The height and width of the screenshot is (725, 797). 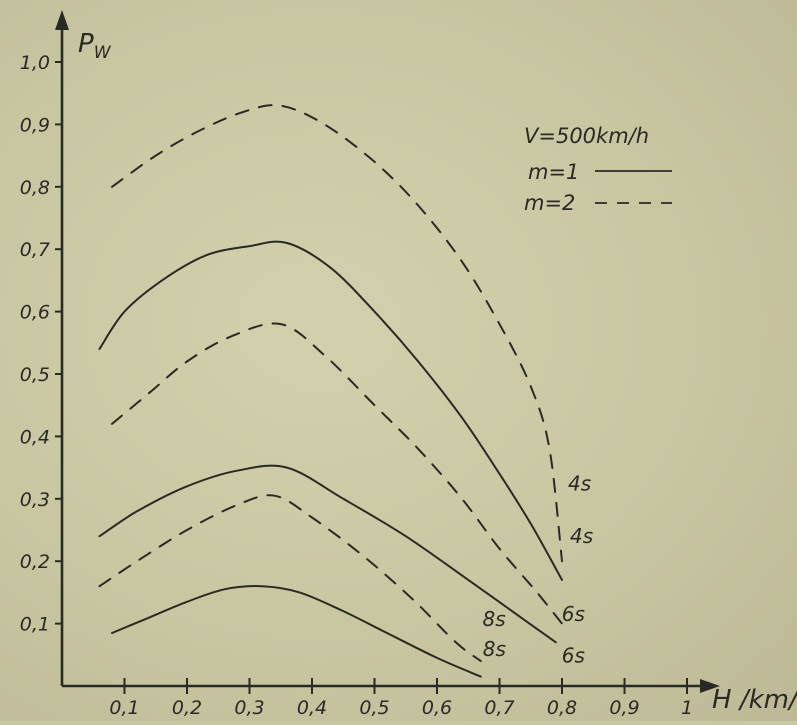 I want to click on y-tick-label: 0,2, so click(x=35, y=562).